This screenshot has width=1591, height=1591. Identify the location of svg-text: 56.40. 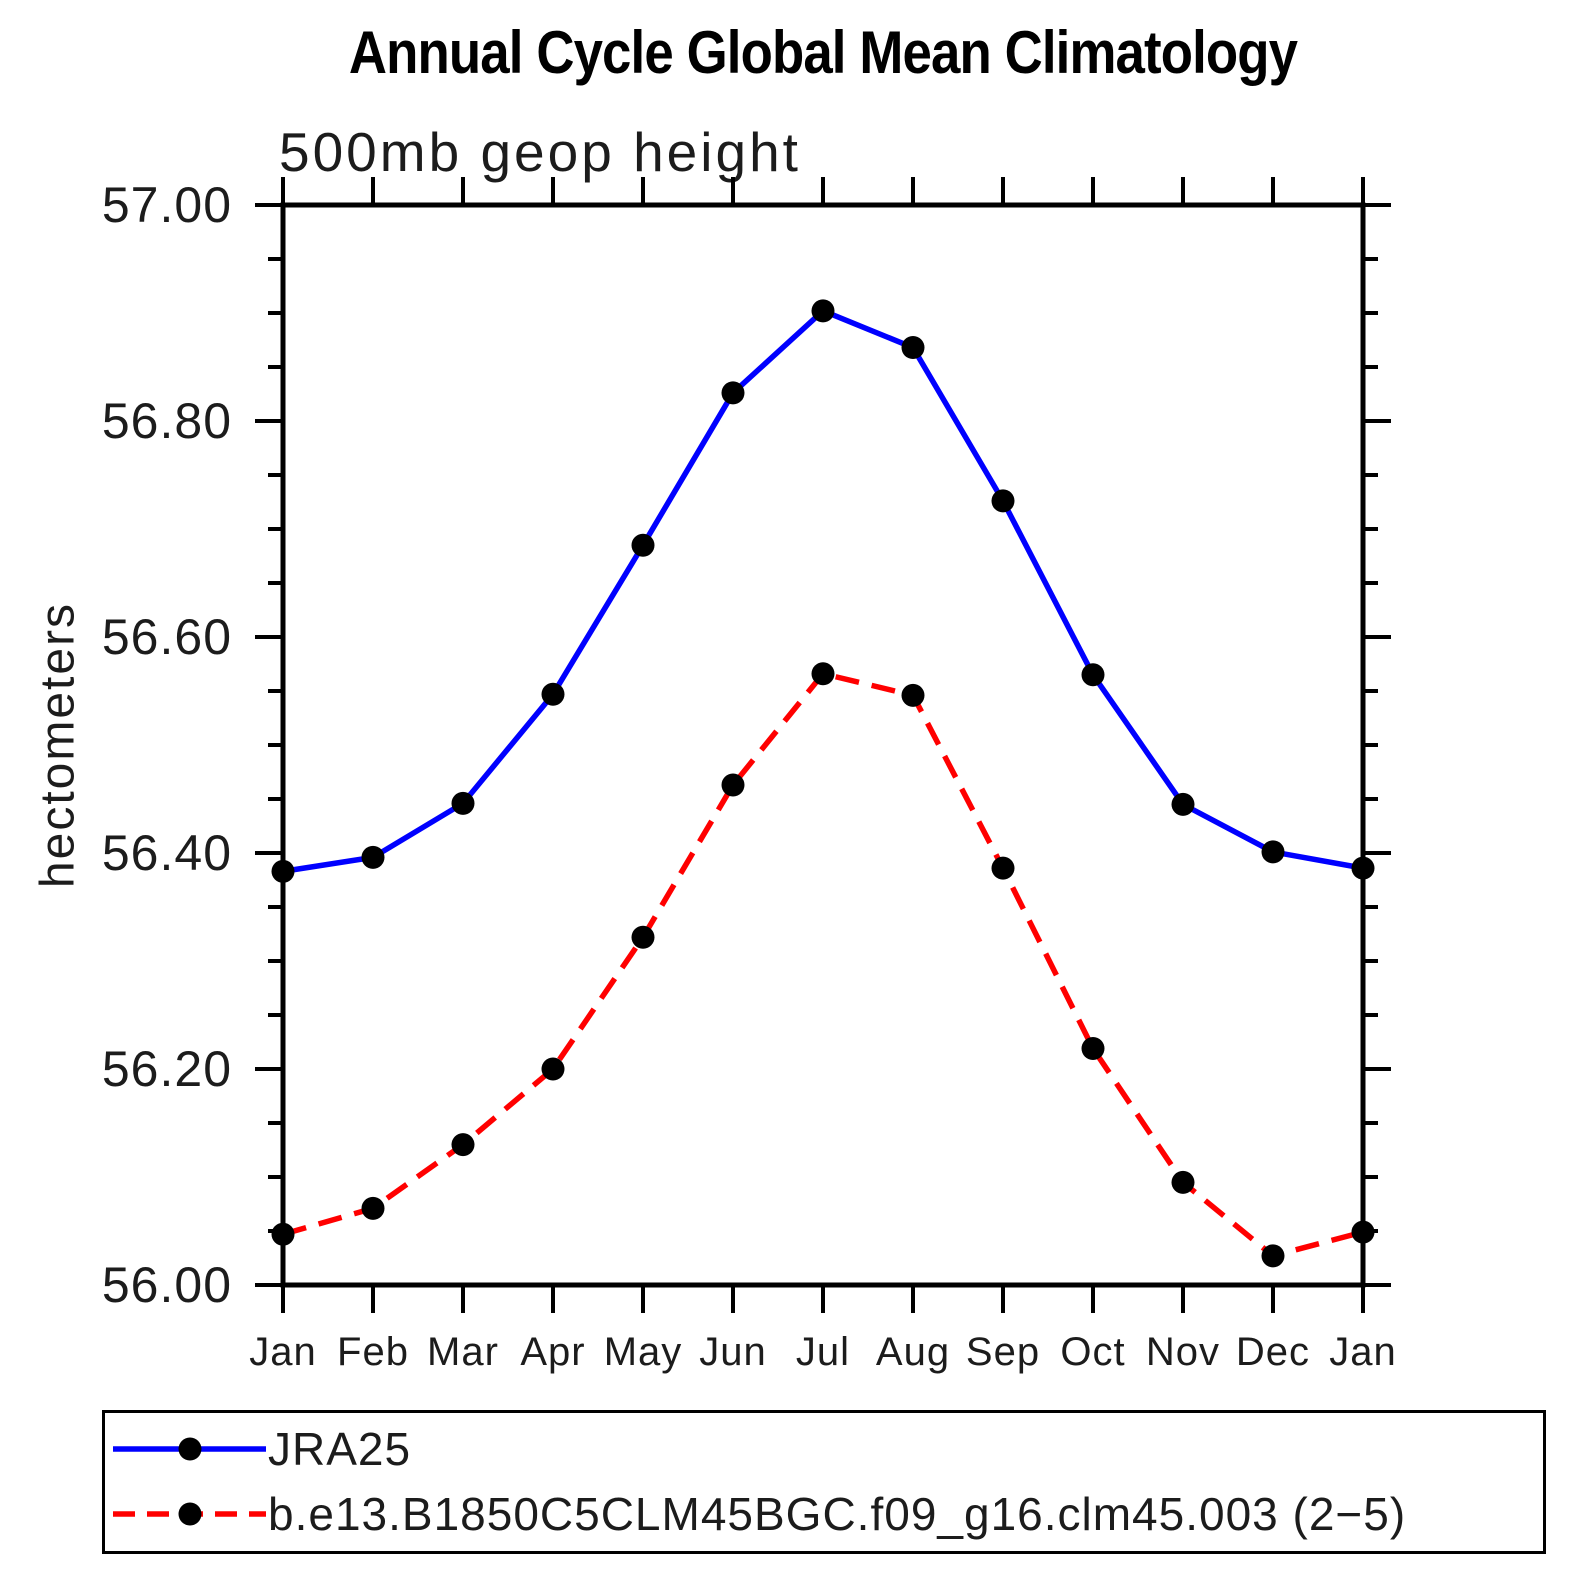
(167, 853).